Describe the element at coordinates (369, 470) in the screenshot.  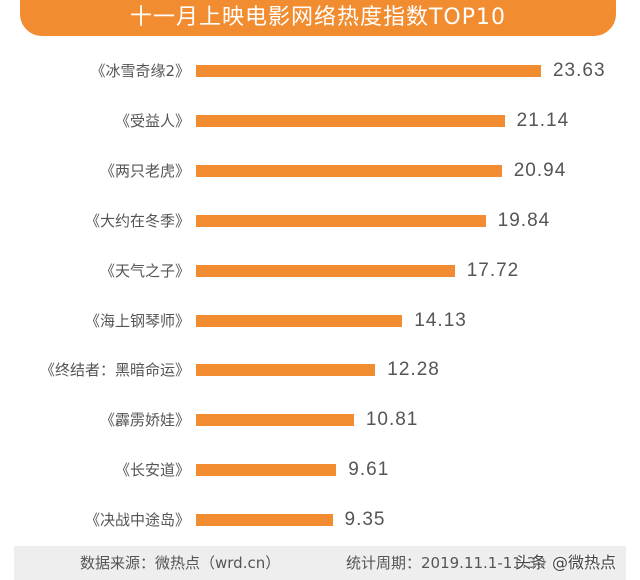
I see `value-label: 9.61` at that location.